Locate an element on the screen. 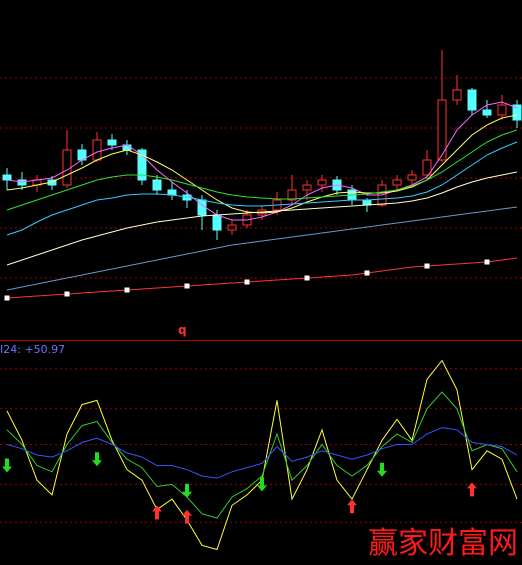 Image resolution: width=522 pixels, height=565 pixels. annotation: q is located at coordinates (182, 330).